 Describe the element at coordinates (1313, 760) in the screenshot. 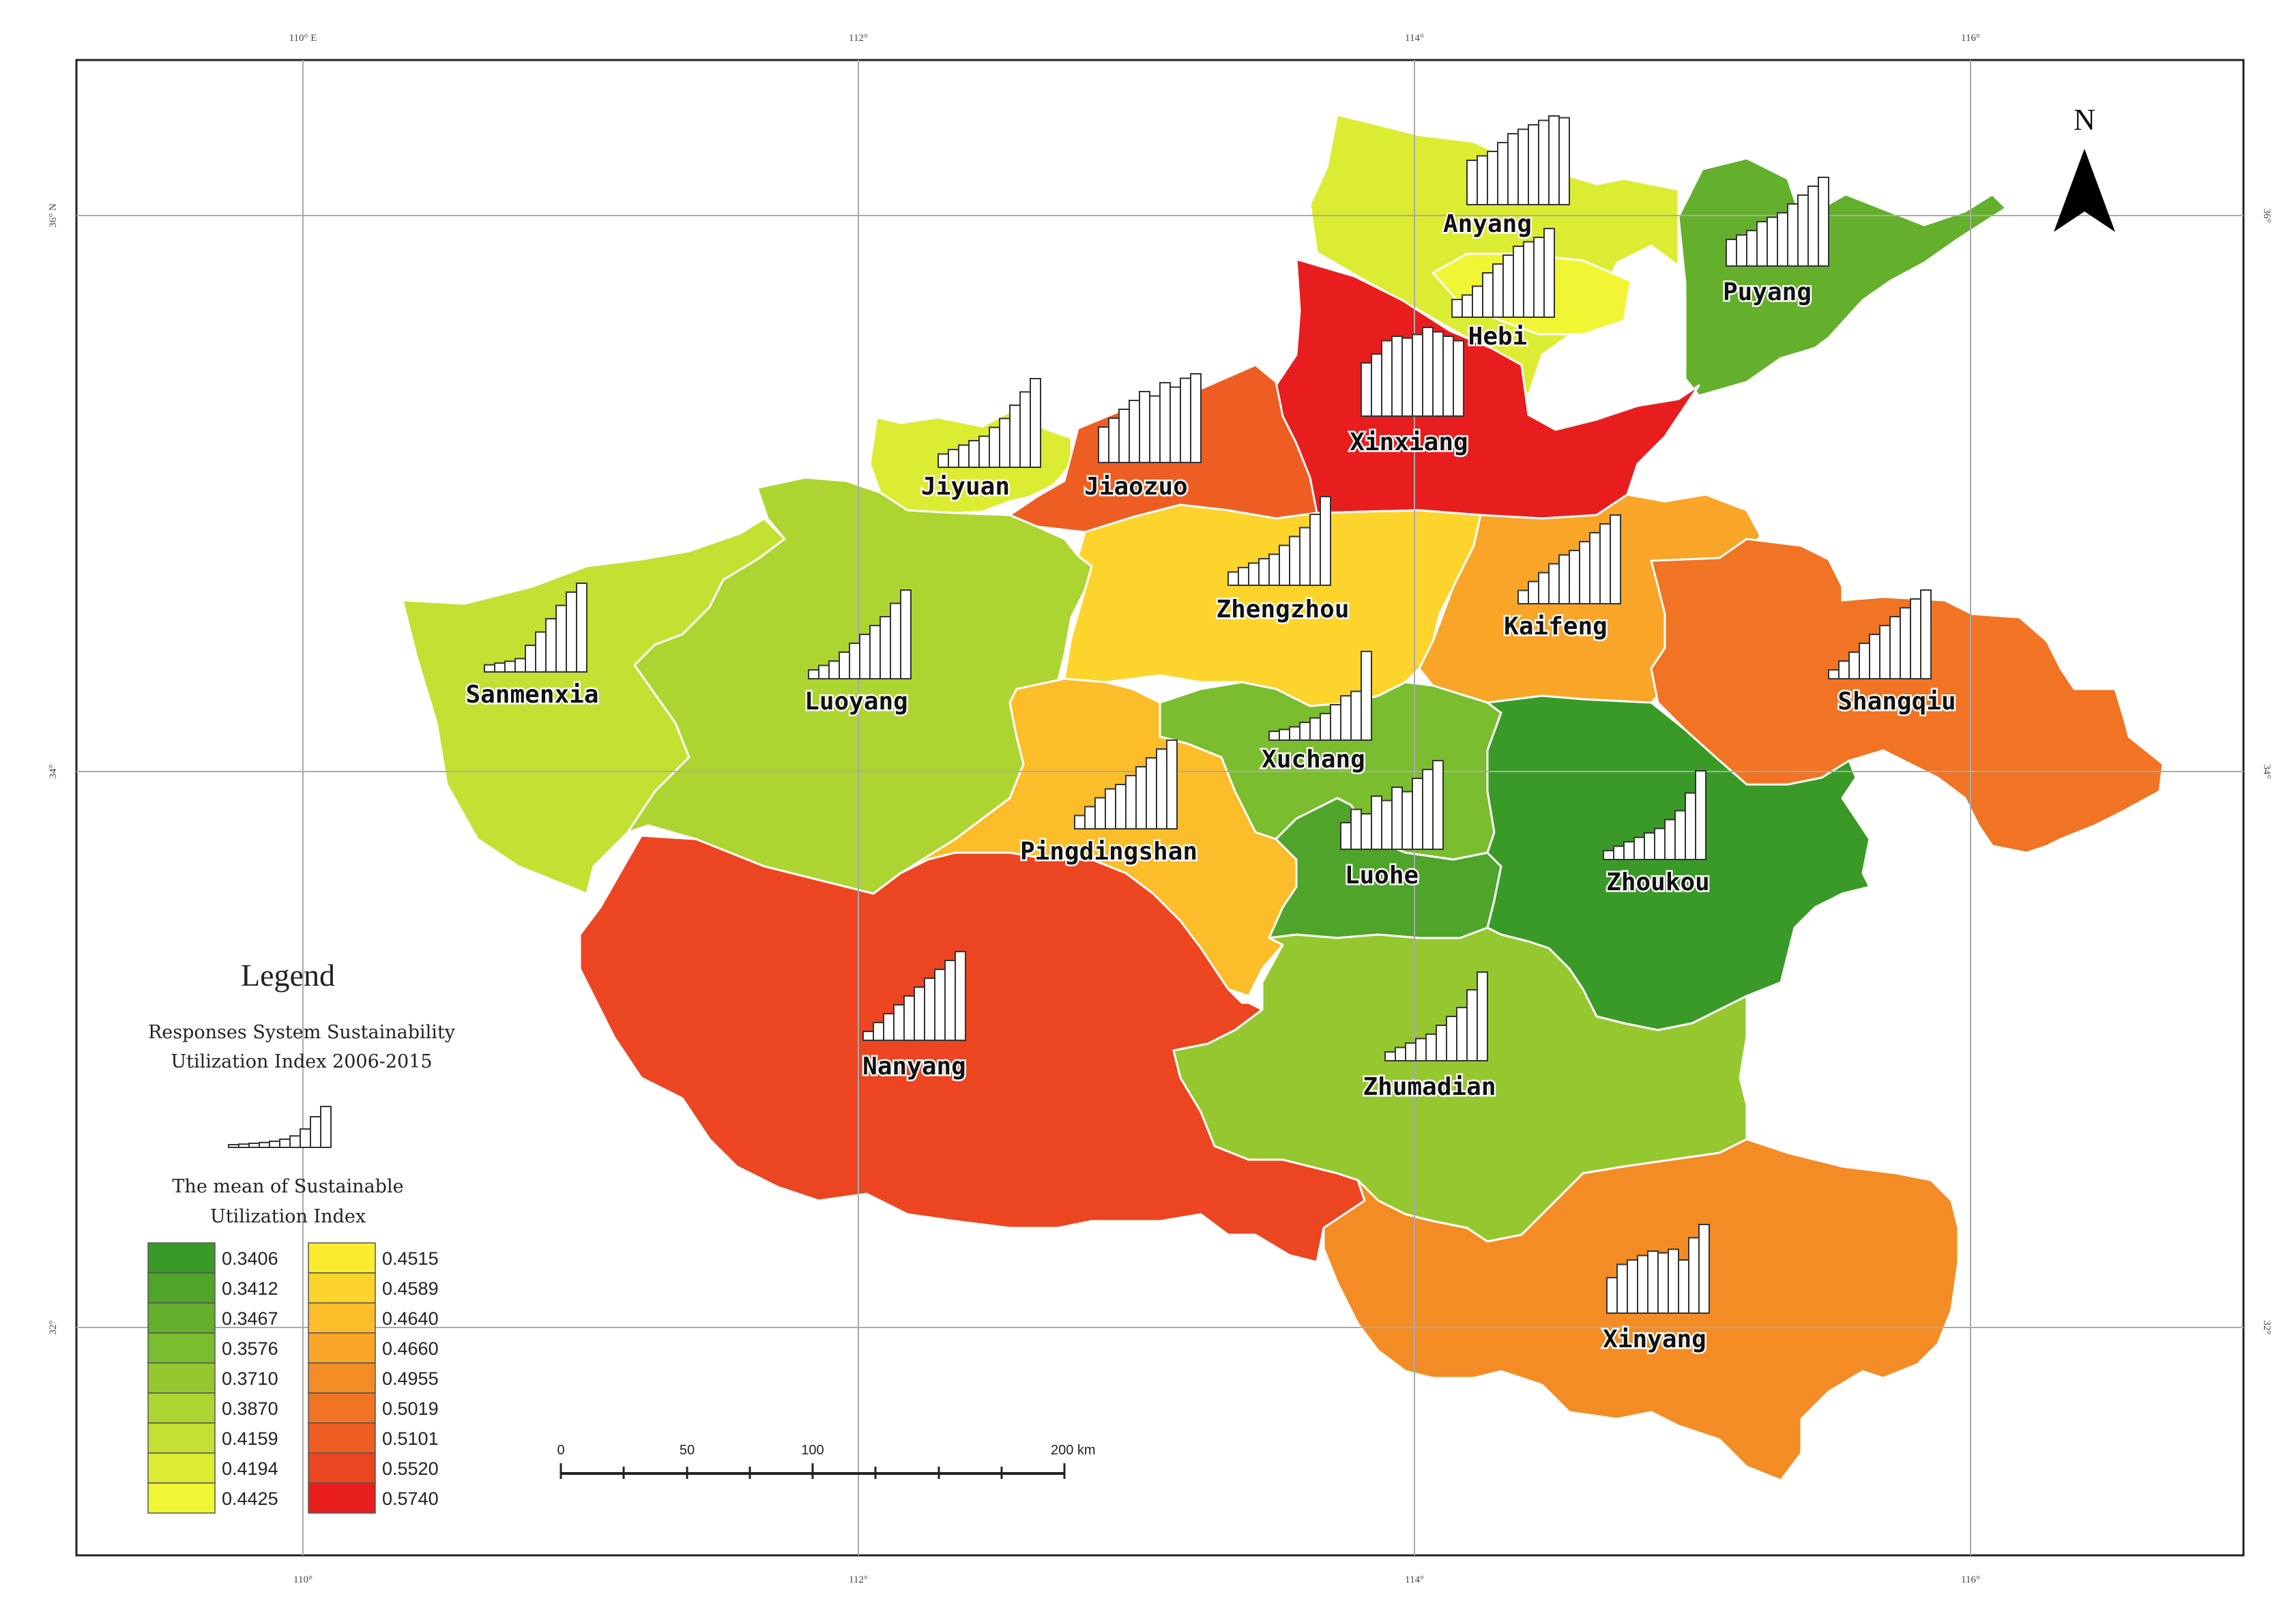

I see `label-xuchang: Xuchang` at that location.